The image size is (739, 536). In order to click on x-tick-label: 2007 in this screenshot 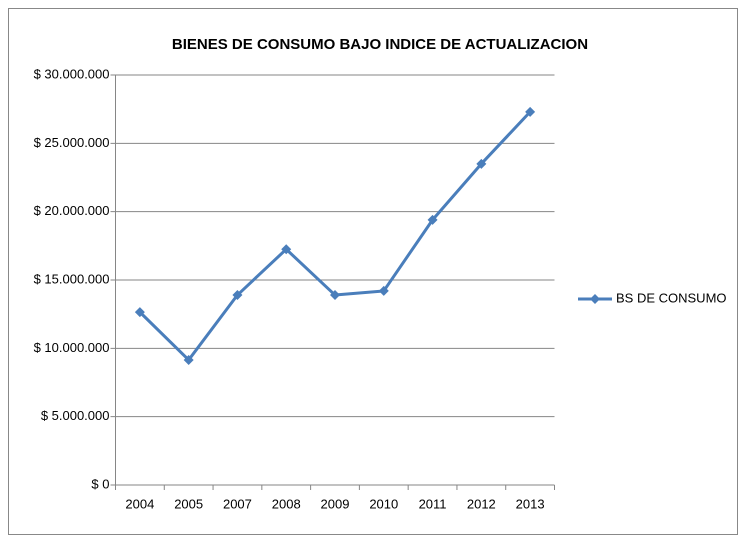, I will do `click(237, 503)`.